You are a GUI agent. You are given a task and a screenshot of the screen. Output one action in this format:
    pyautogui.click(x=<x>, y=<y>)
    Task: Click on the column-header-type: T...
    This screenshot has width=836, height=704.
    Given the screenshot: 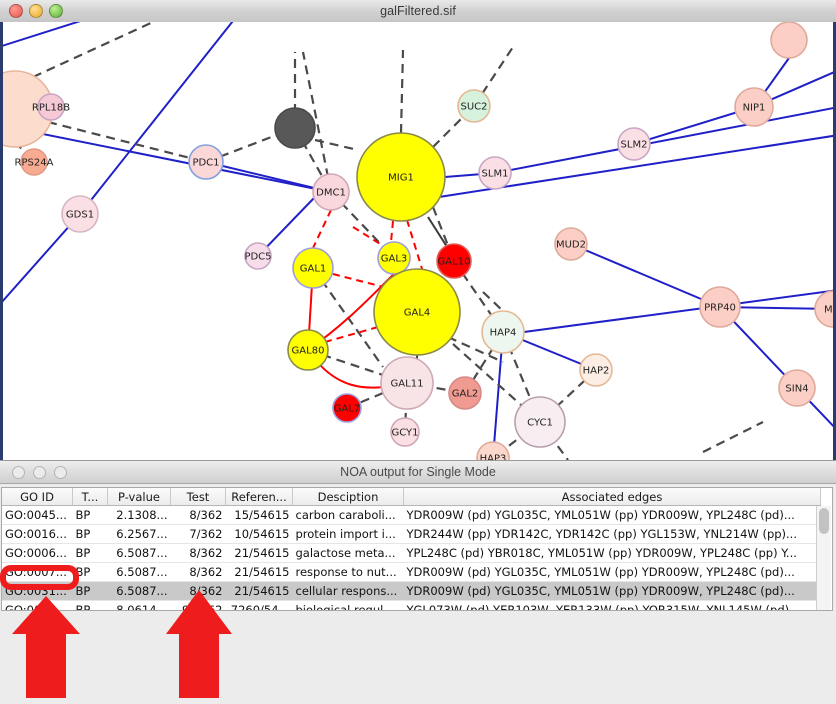 What is the action you would take?
    pyautogui.click(x=90, y=497)
    